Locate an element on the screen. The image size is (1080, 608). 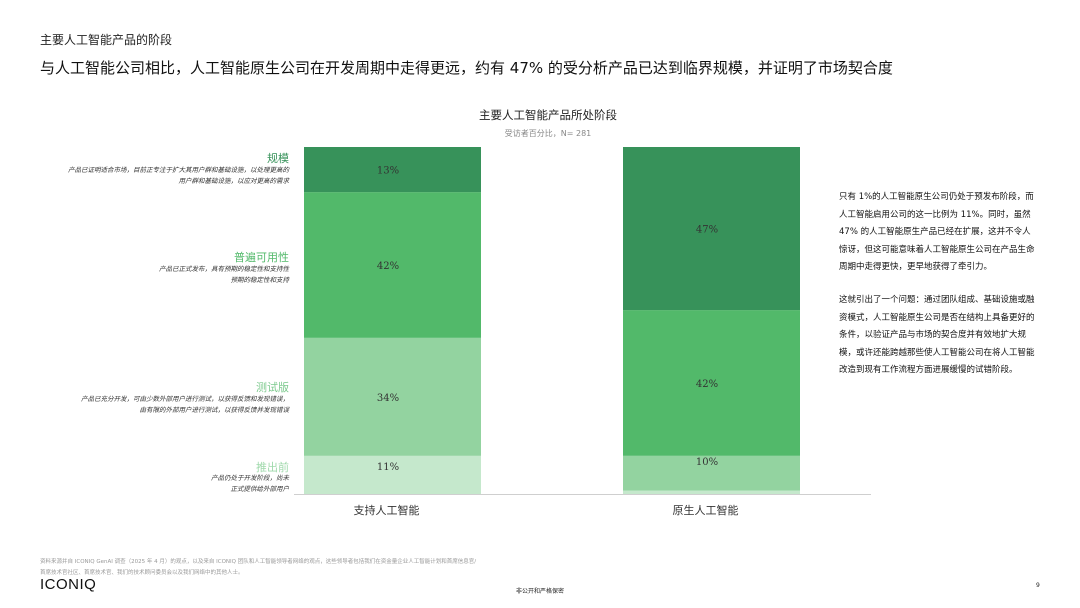
page-number: 9 is located at coordinates (1038, 585).